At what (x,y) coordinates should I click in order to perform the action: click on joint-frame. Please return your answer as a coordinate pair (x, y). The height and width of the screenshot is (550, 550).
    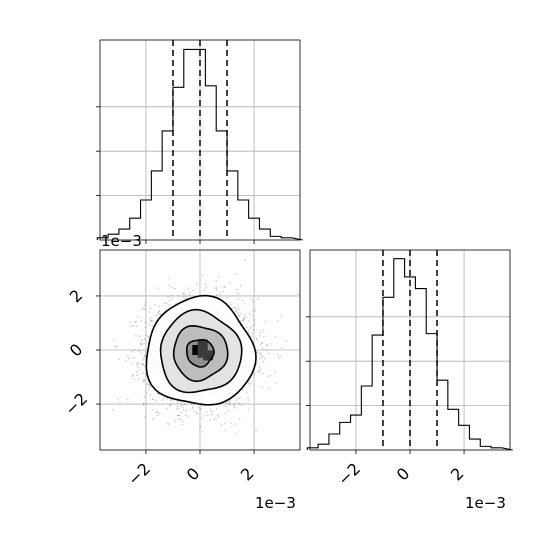
    Looking at the image, I should click on (200, 350).